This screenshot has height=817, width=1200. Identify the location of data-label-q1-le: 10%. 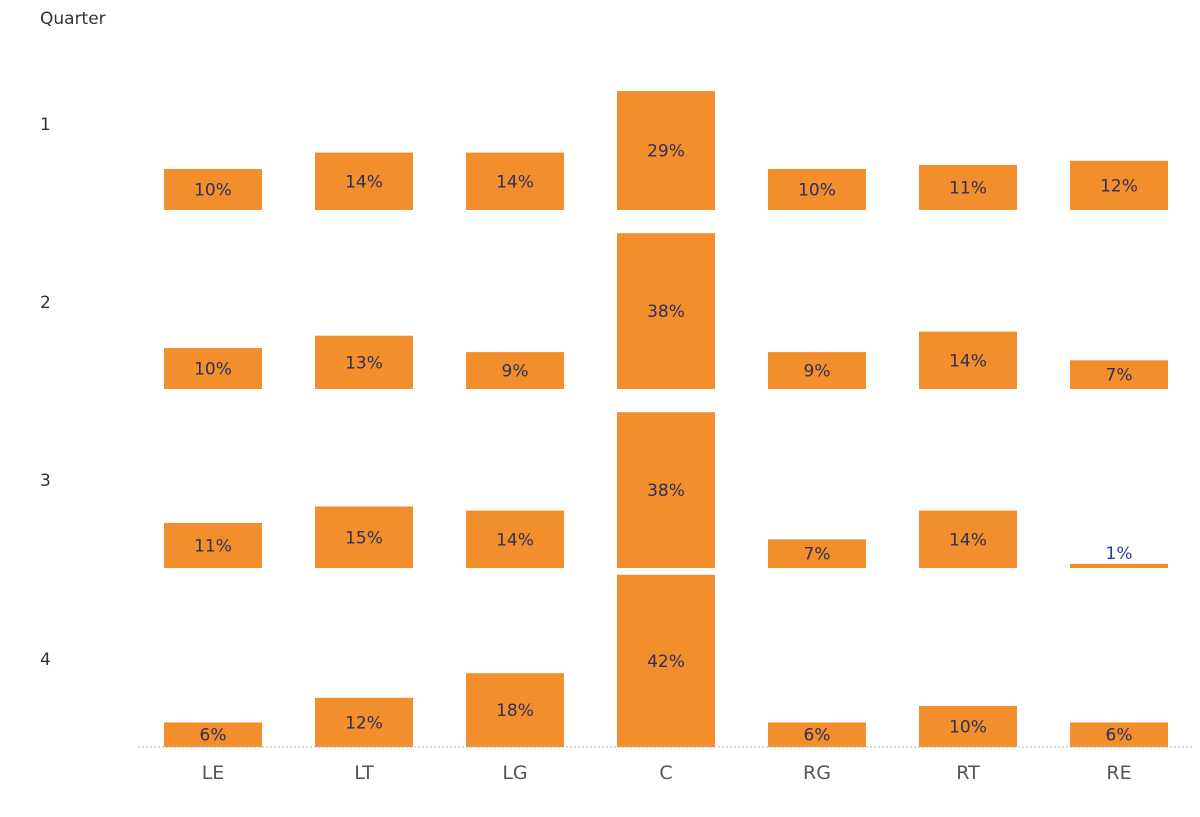
(213, 191).